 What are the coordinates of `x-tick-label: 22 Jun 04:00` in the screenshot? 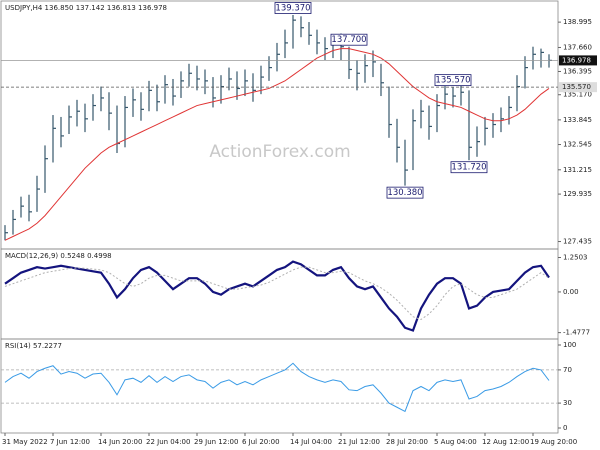 It's located at (168, 442).